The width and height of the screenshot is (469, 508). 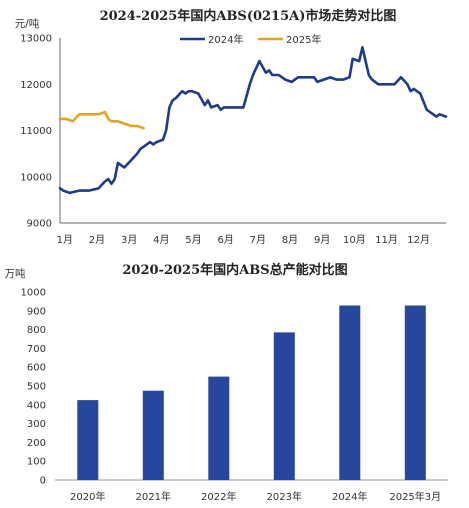 What do you see at coordinates (349, 496) in the screenshot?
I see `x-tick-label: 2024年` at bounding box center [349, 496].